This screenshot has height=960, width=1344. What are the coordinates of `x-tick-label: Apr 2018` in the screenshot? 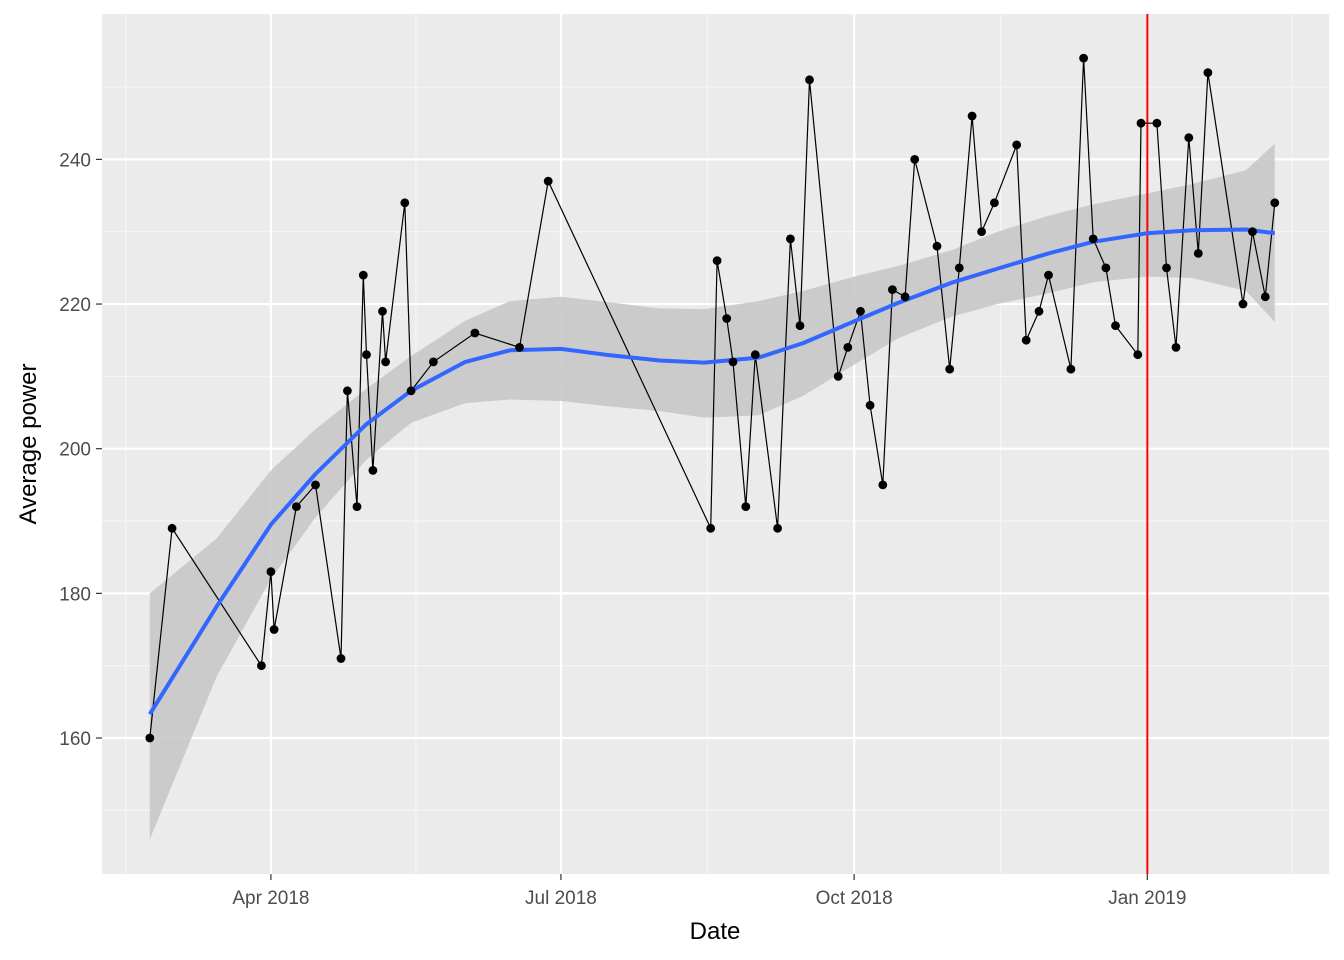 It's located at (270, 898).